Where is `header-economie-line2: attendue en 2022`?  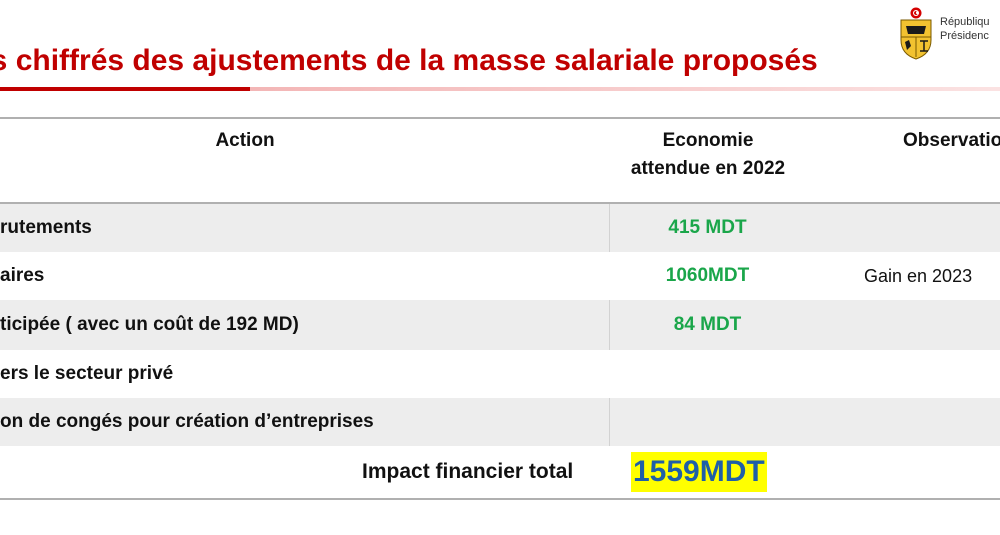 header-economie-line2: attendue en 2022 is located at coordinates (708, 168).